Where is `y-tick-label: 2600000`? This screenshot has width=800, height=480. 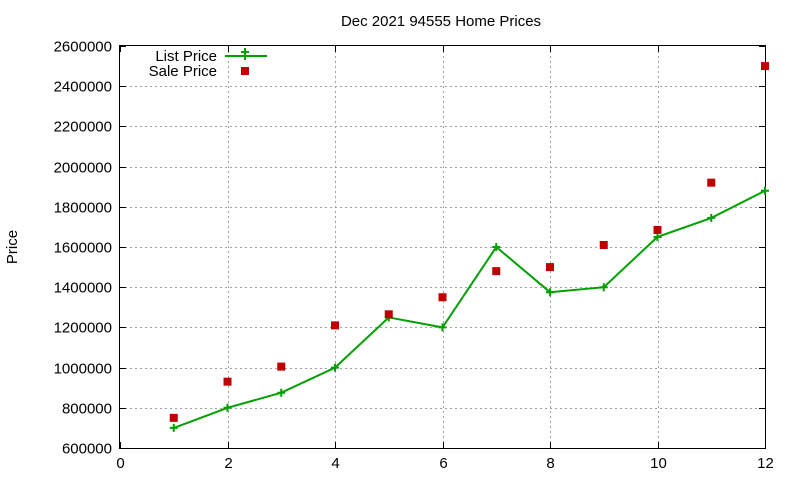 y-tick-label: 2600000 is located at coordinates (83, 47).